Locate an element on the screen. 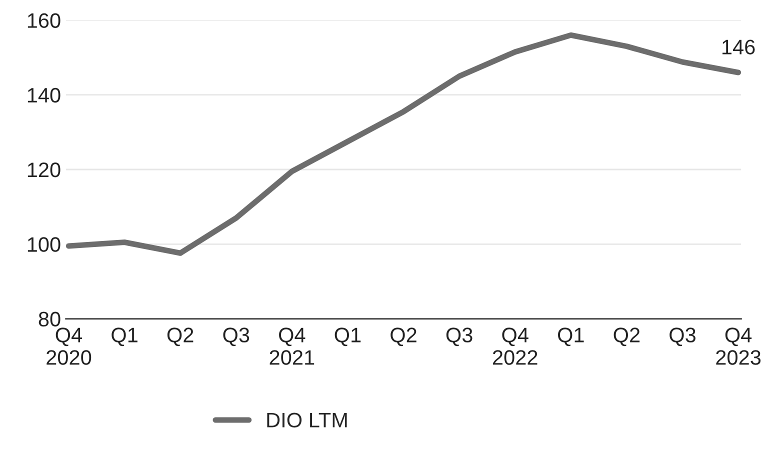  y-tick-label: 160 is located at coordinates (44, 20).